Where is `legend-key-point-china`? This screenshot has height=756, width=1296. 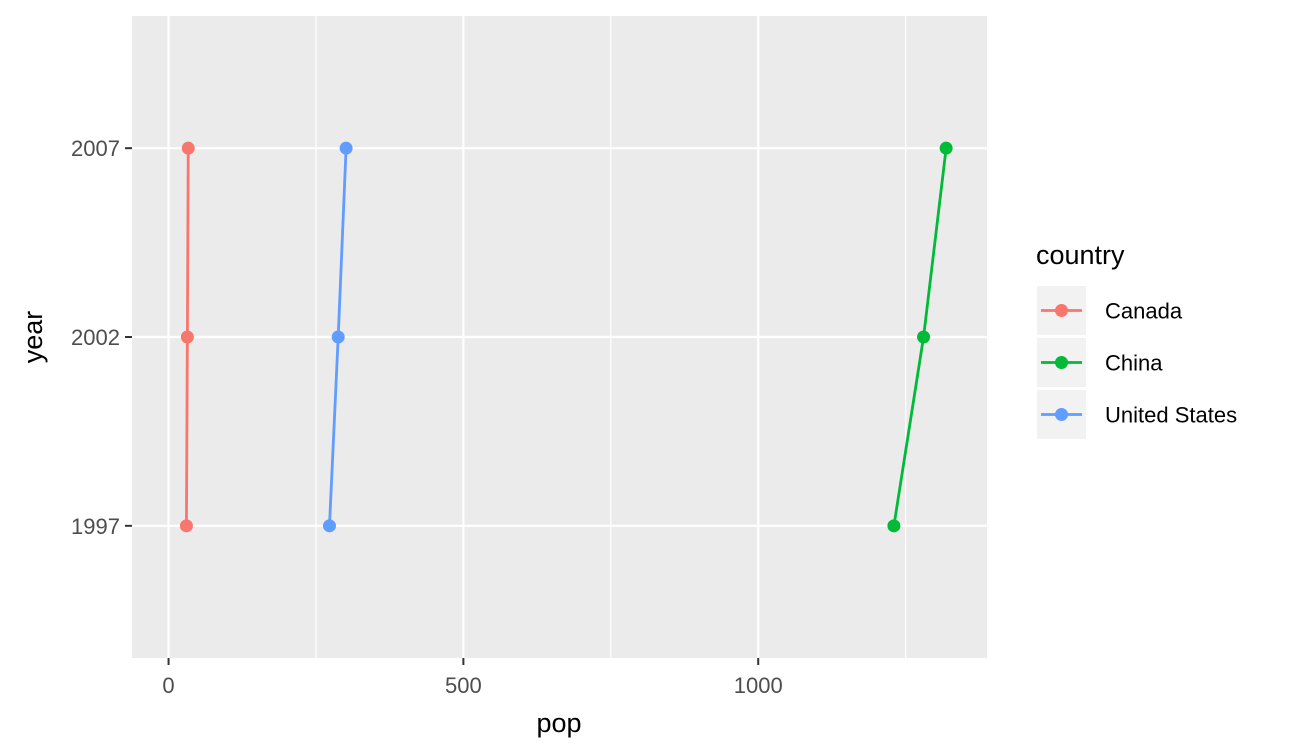 legend-key-point-china is located at coordinates (1061, 362).